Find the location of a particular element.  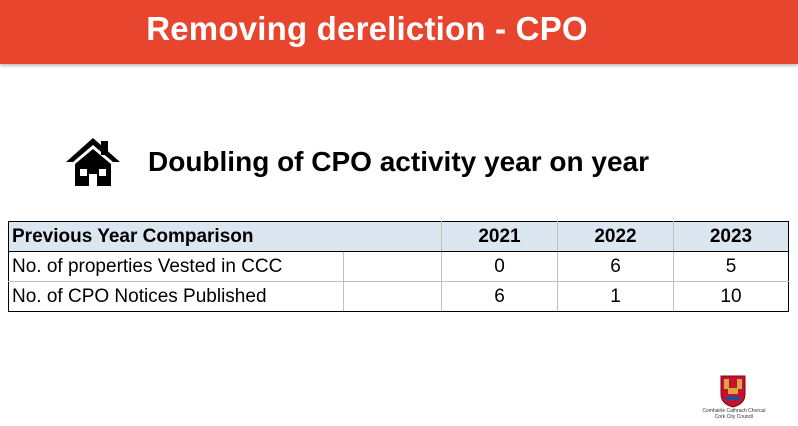

table-row: No. of properties Vested in CCC 0 6 5 is located at coordinates (398, 266).